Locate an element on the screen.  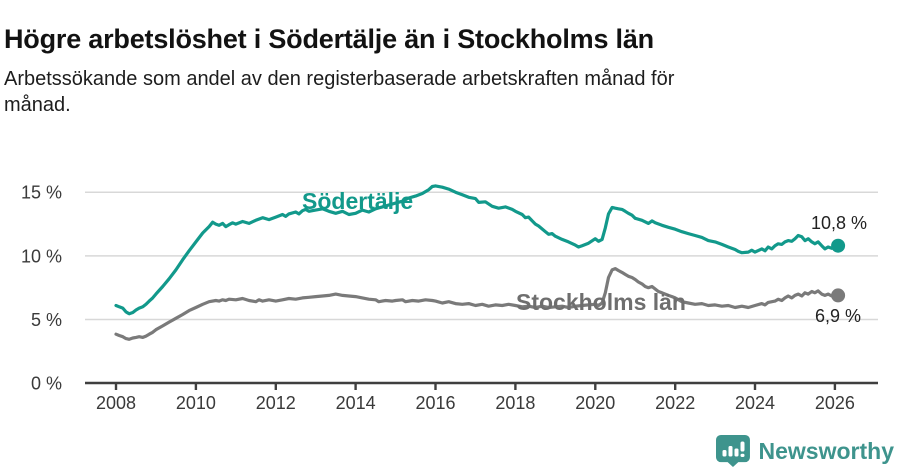
chart-subtitle-line2: månad. is located at coordinates (37, 105).